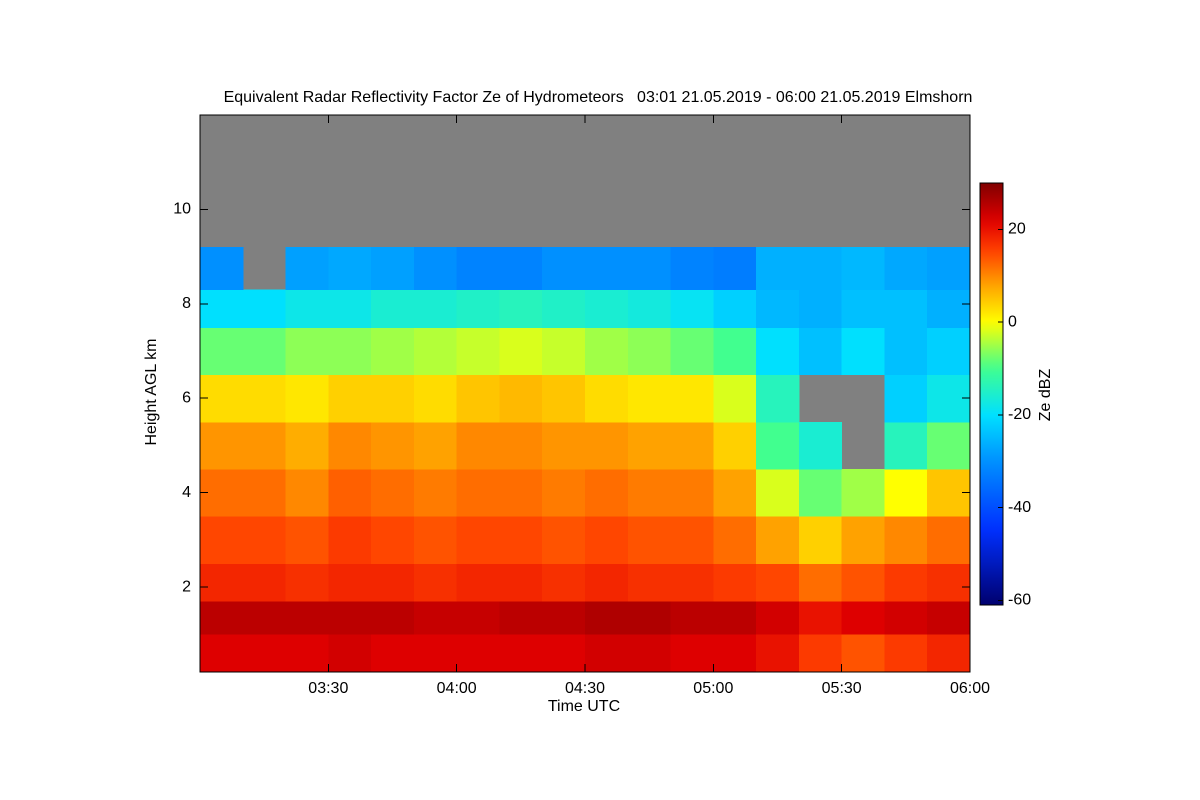 The image size is (1200, 800). I want to click on colorbar-tick-label: 0, so click(1012, 321).